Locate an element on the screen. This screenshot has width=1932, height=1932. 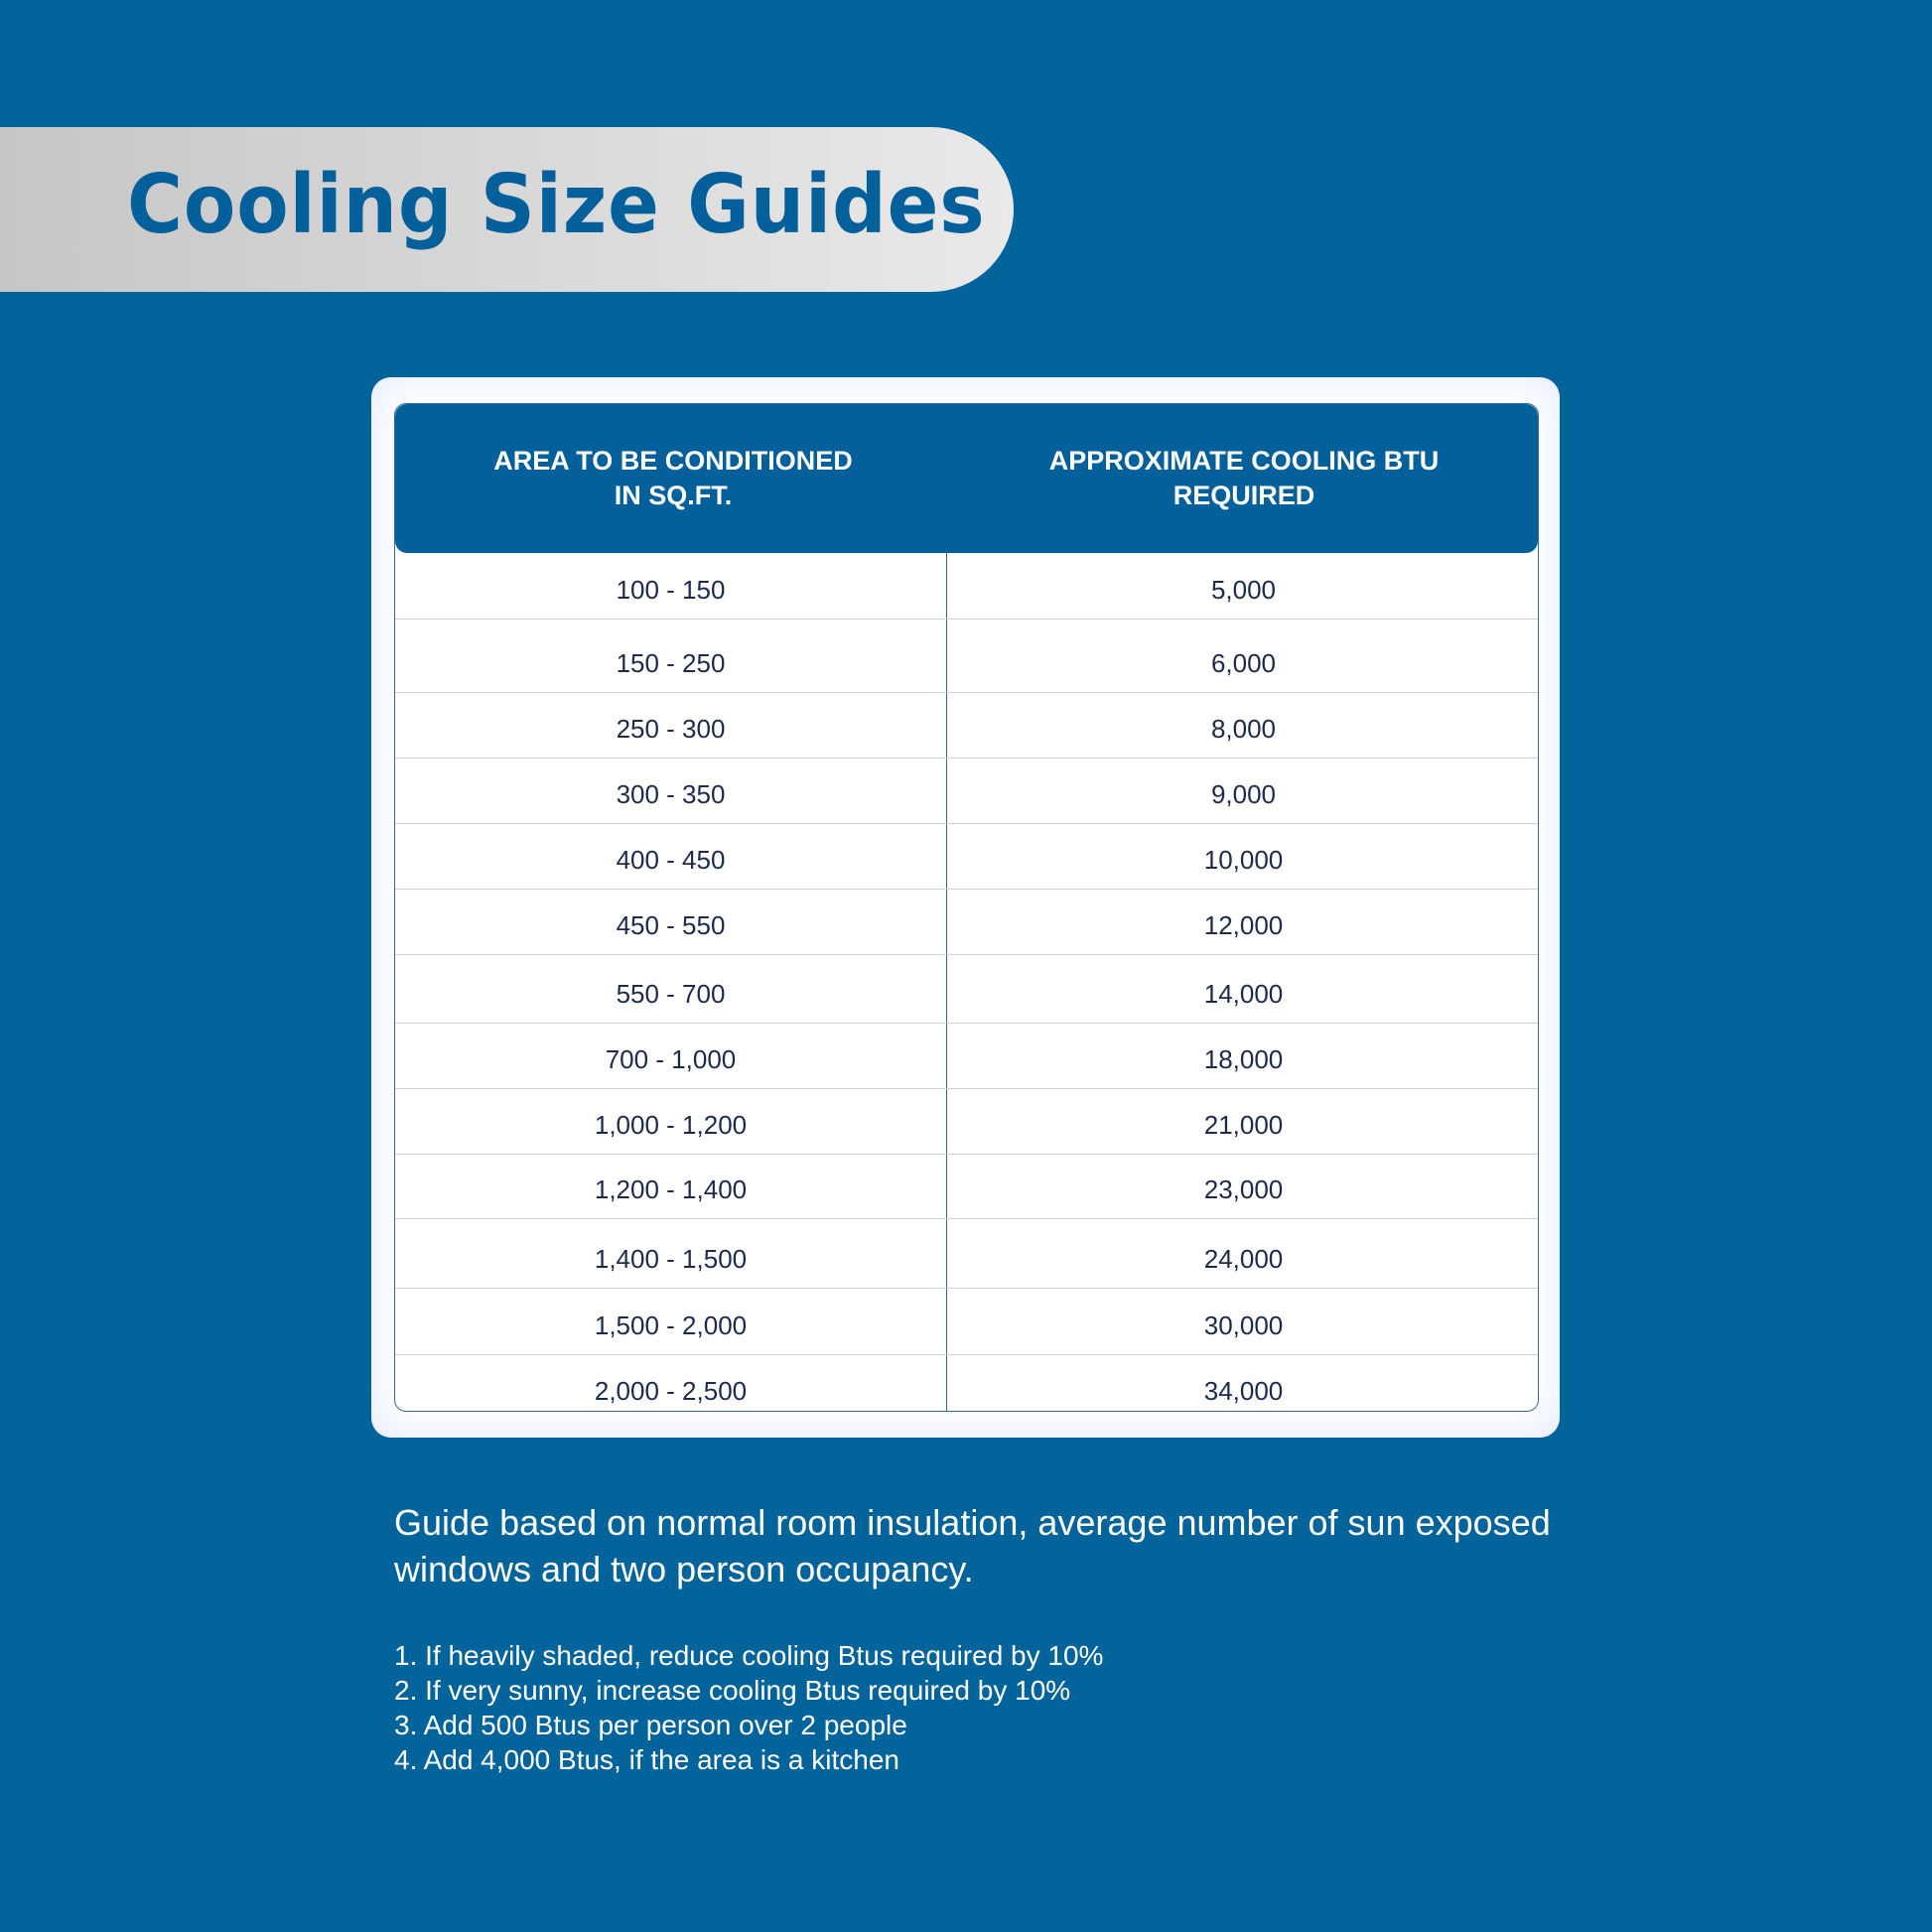
table-row: 1,400 - 1,500 24,000 is located at coordinates (967, 1255).